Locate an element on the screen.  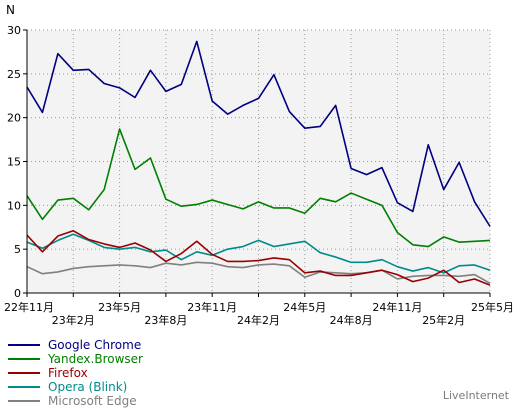
legend-item-microsoft-edge: Microsoft Edge is located at coordinates (75, 401).